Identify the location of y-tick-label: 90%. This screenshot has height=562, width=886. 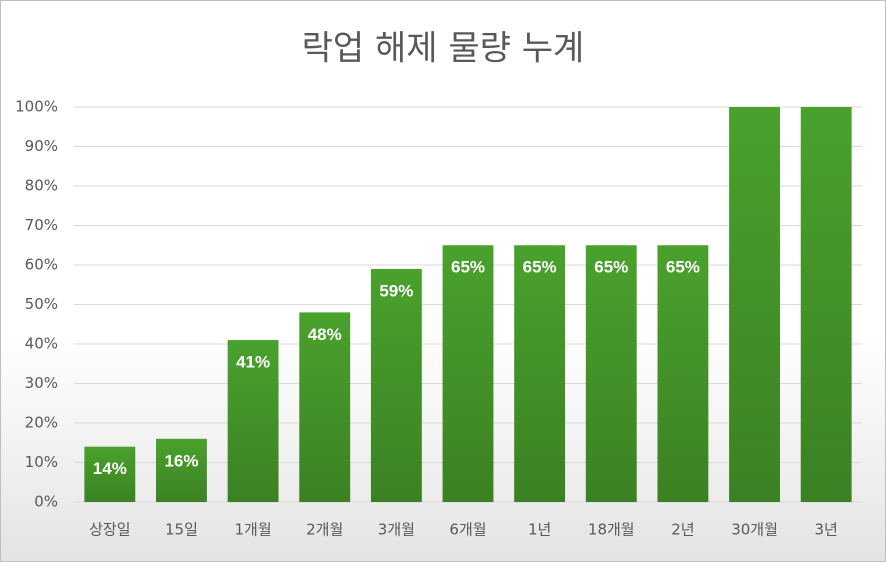
(41, 146).